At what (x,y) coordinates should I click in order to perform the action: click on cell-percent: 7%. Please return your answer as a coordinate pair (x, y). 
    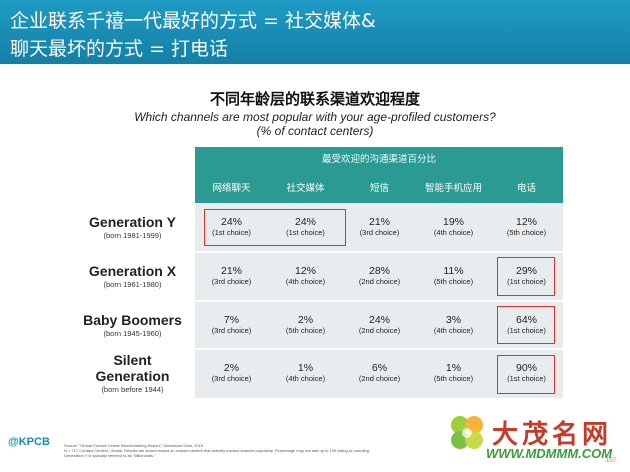
    Looking at the image, I should click on (231, 320).